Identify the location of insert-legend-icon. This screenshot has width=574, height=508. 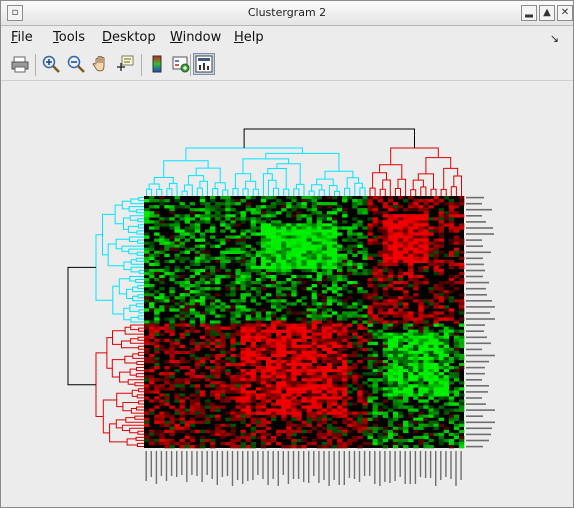
(181, 64).